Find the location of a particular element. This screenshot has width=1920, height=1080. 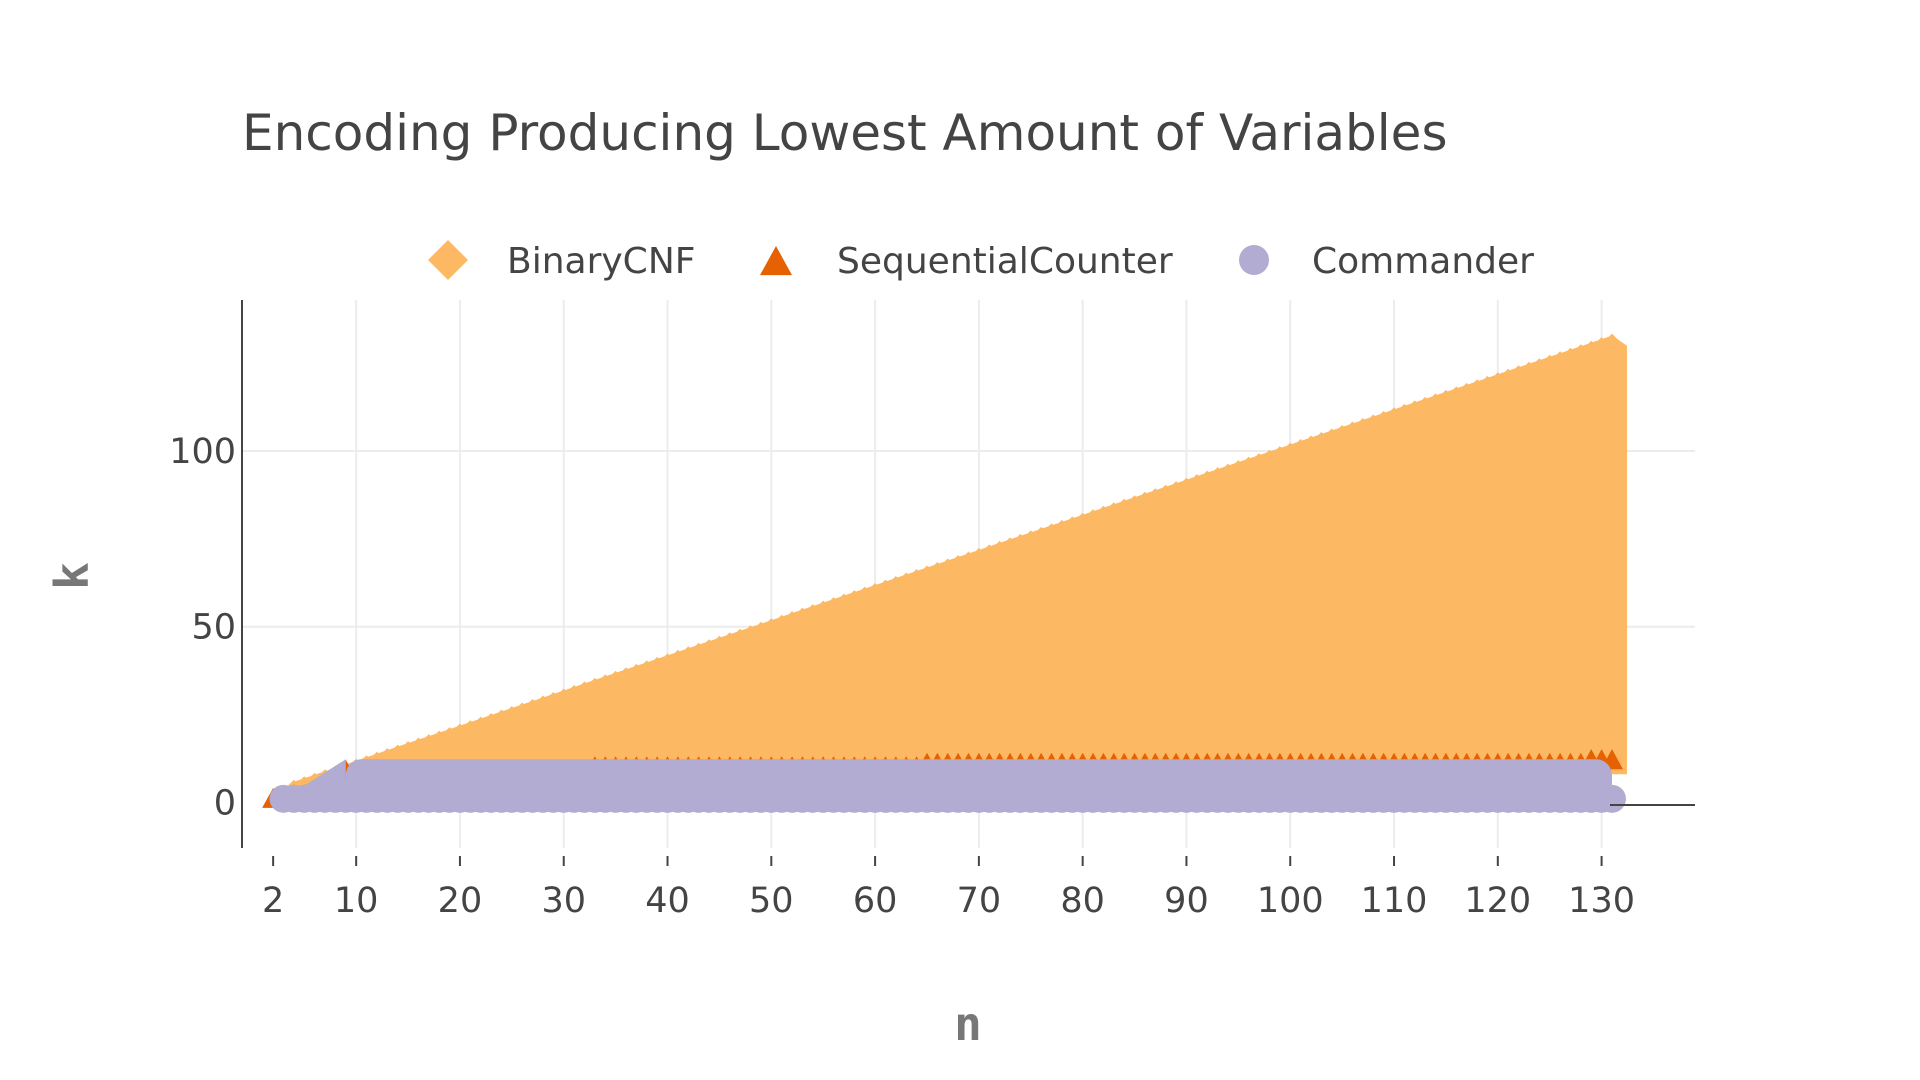

legend-item-SequentialCounter: SequentialCounter is located at coordinates (966, 261).